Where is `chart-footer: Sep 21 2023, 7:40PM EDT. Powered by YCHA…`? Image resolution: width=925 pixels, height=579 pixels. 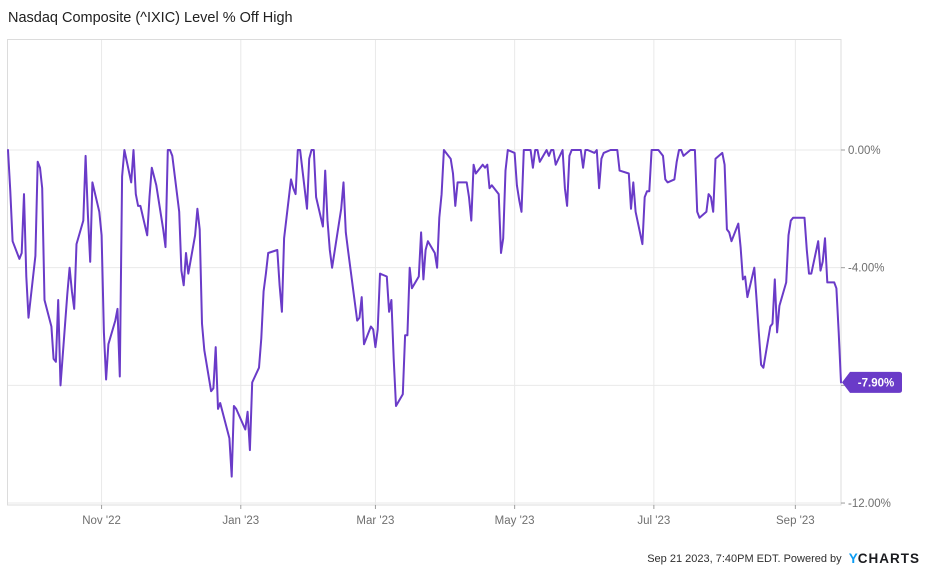
chart-footer: Sep 21 2023, 7:40PM EDT. Powered by YCHA… is located at coordinates (783, 558).